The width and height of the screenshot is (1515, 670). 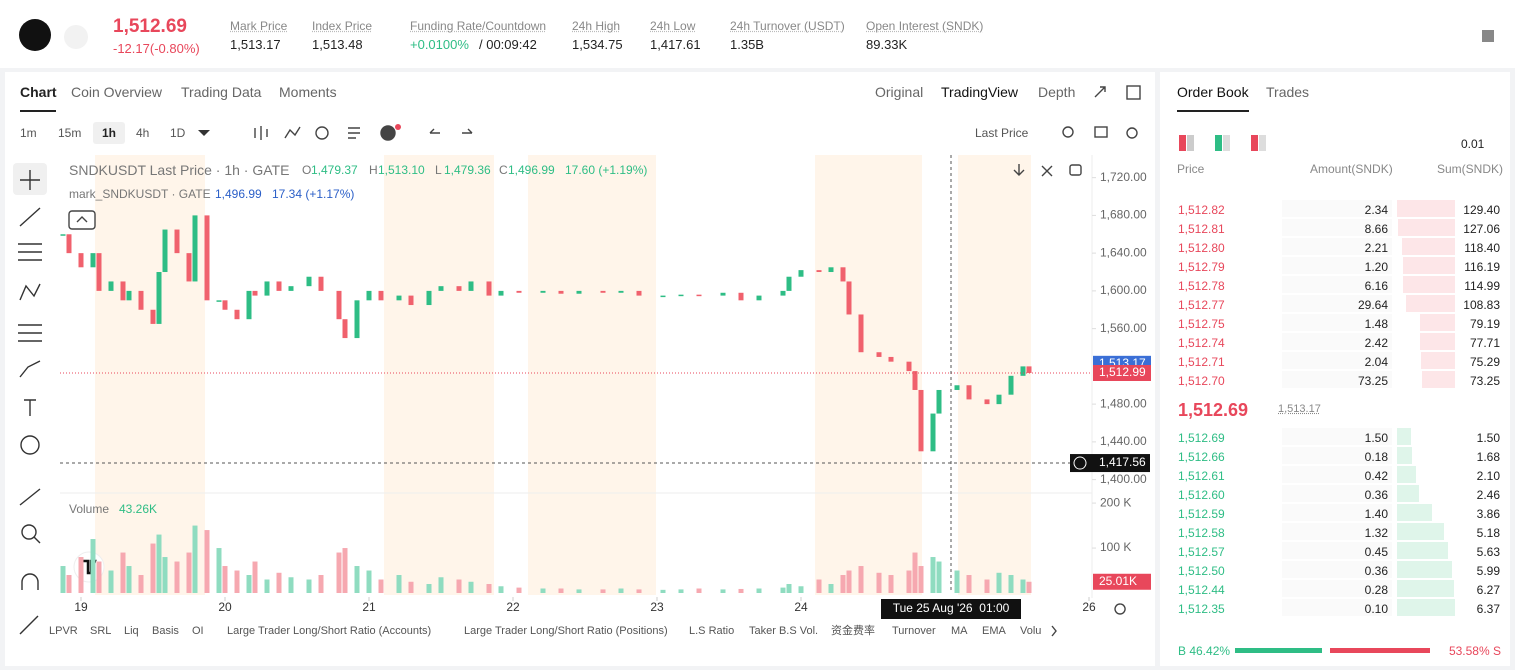 I want to click on view-tab: TradingView, so click(x=980, y=92).